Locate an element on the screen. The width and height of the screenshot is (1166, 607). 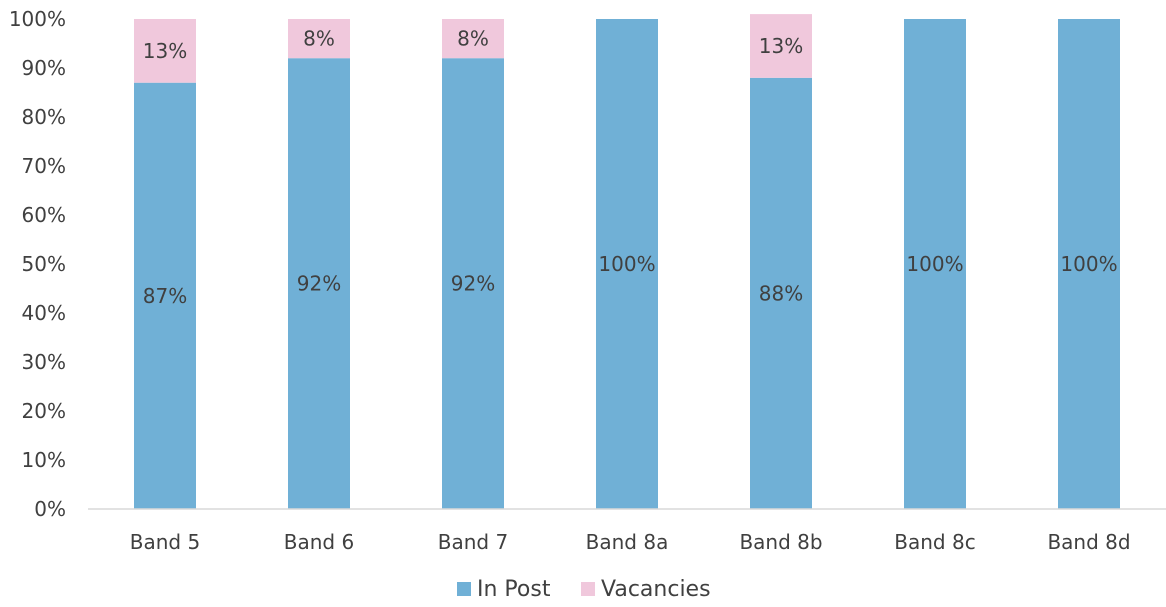
y-tick-label: 20% is located at coordinates (44, 411).